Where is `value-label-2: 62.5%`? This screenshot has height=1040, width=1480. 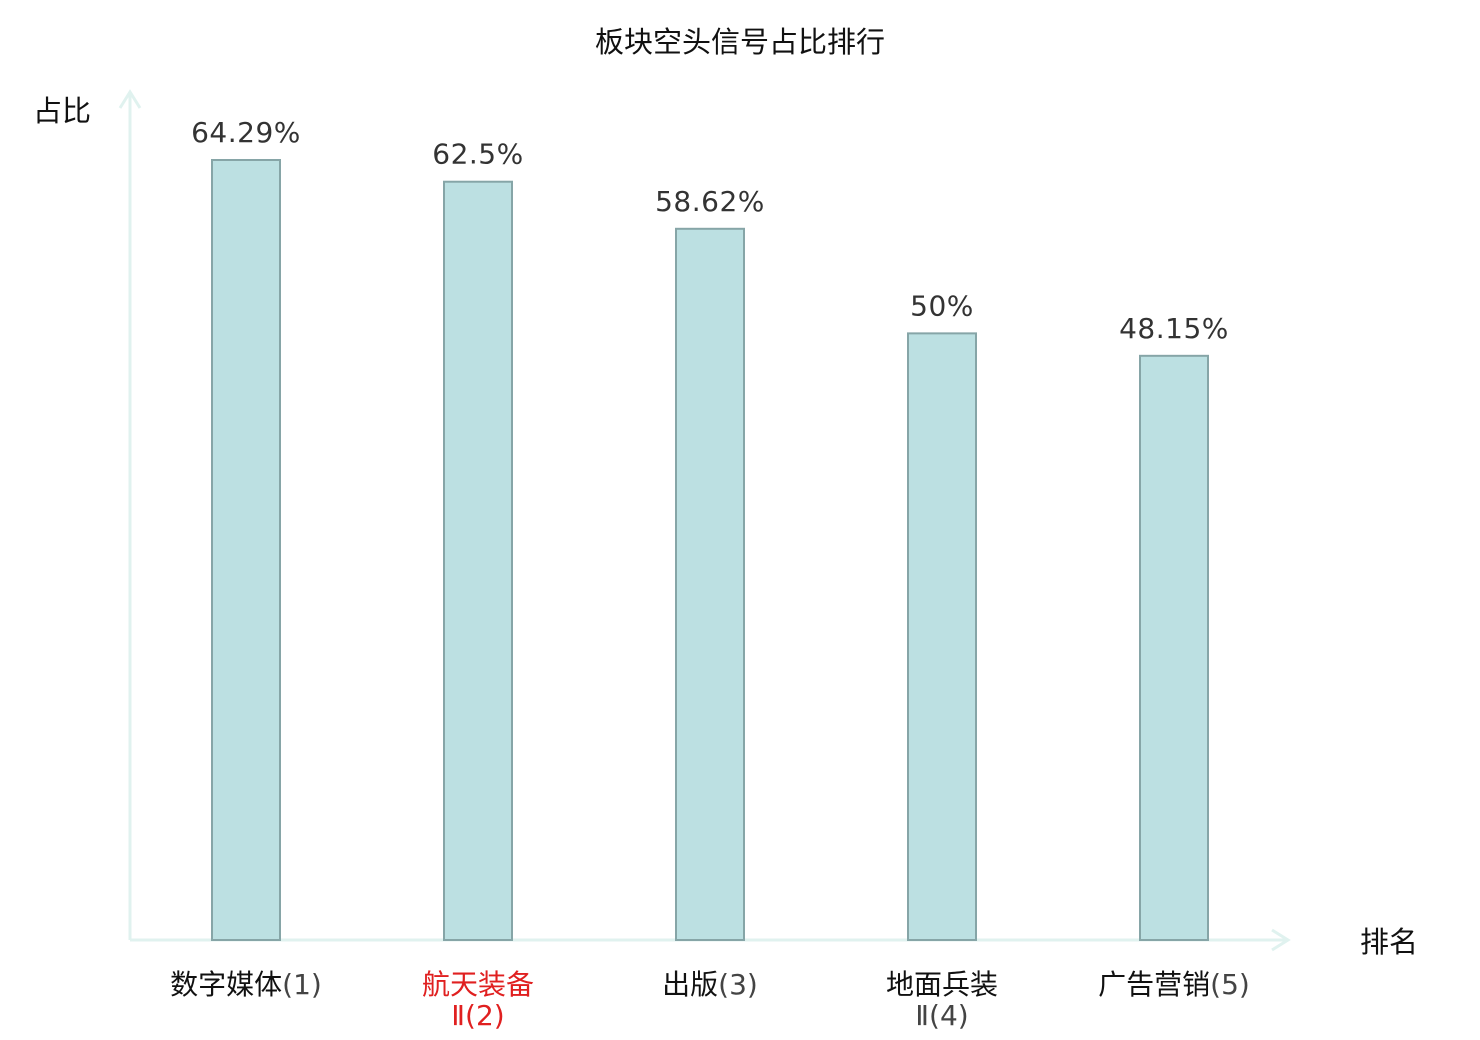
value-label-2: 62.5% is located at coordinates (477, 154).